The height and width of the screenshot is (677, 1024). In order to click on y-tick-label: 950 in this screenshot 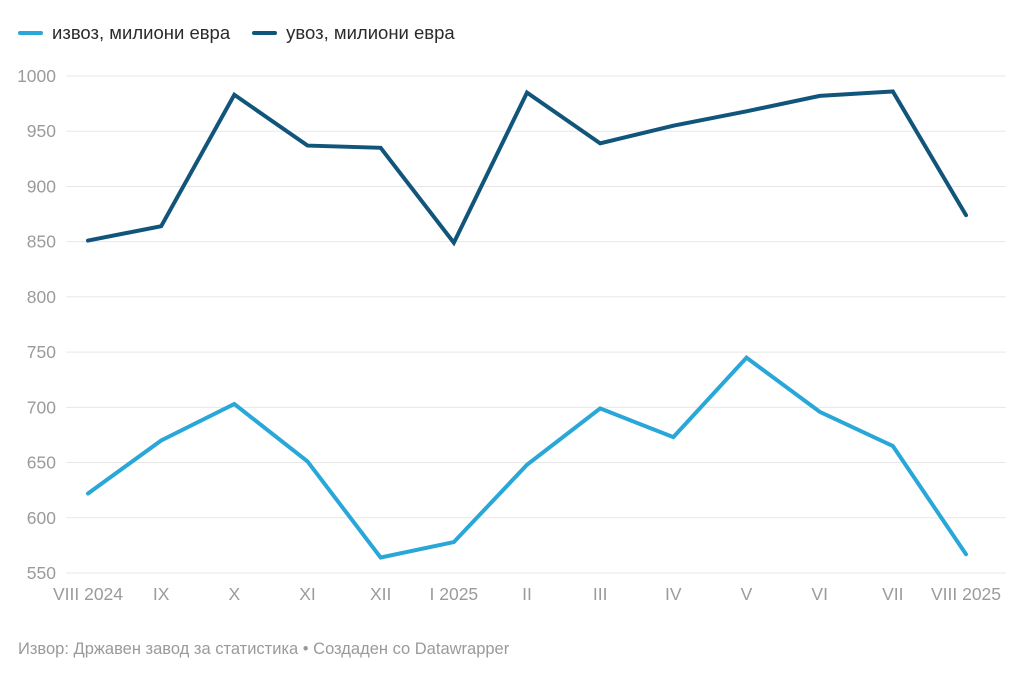, I will do `click(41, 131)`.